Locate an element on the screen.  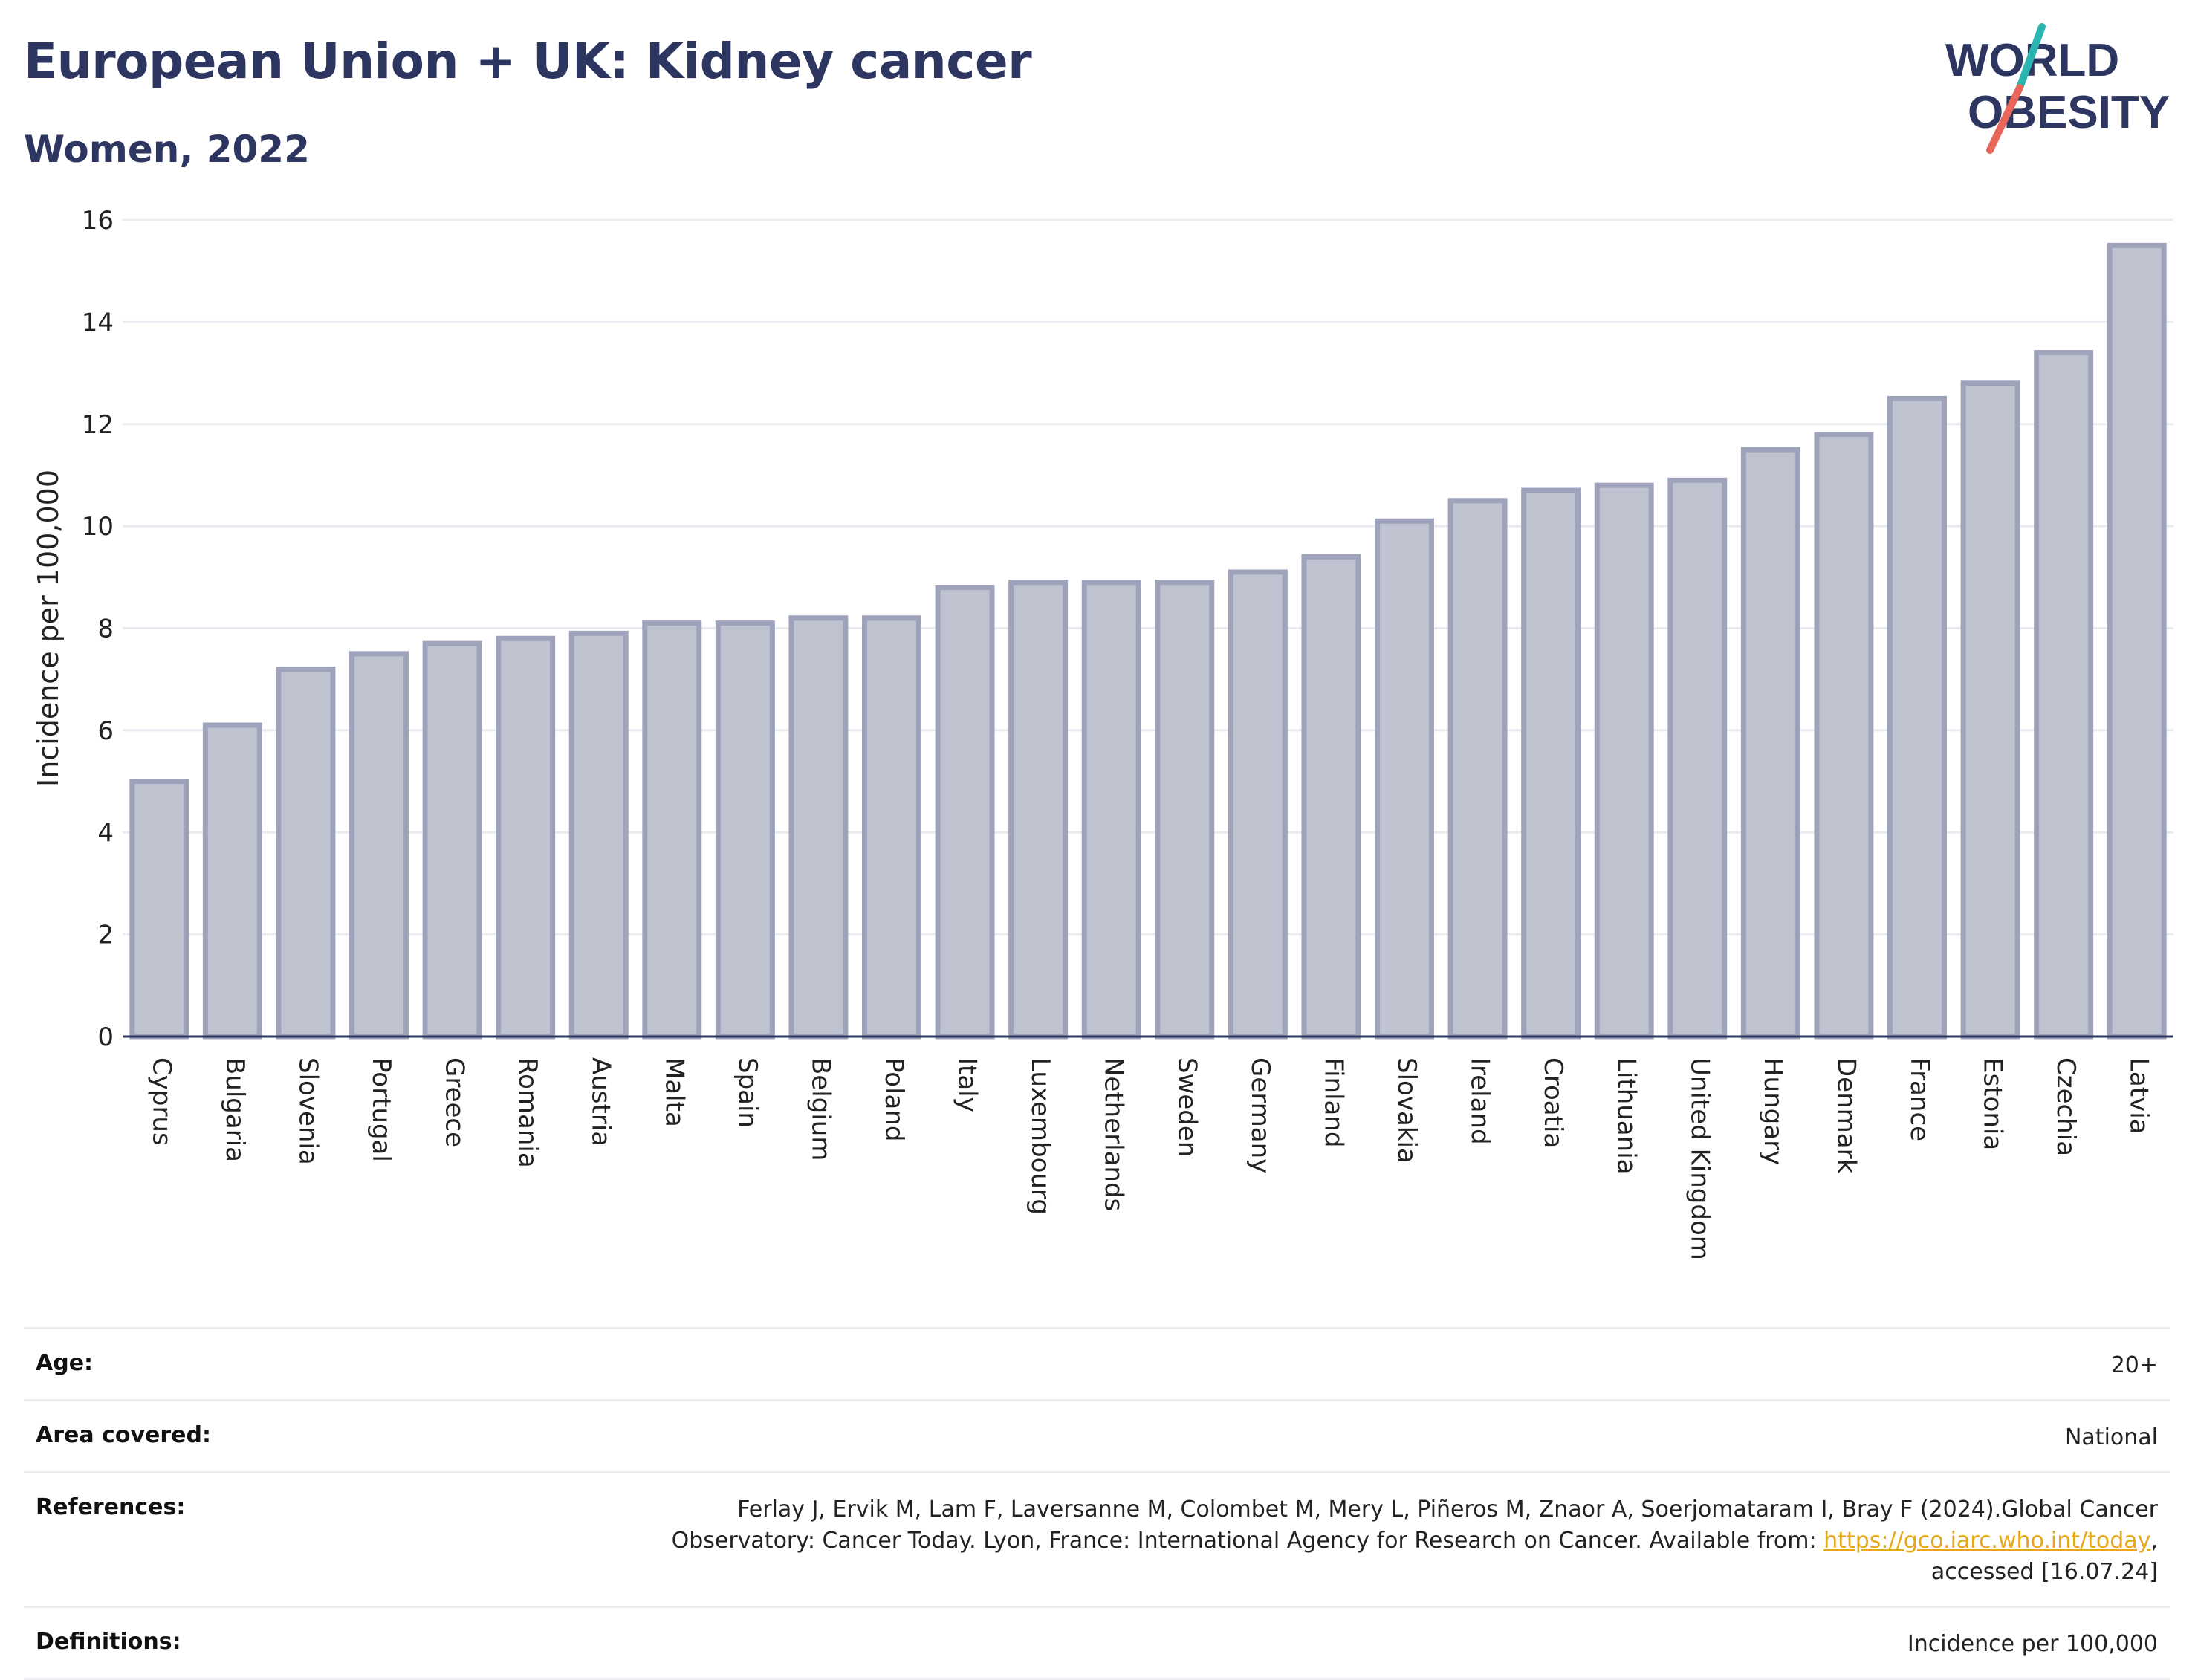
bar-cyprus is located at coordinates (159, 910).